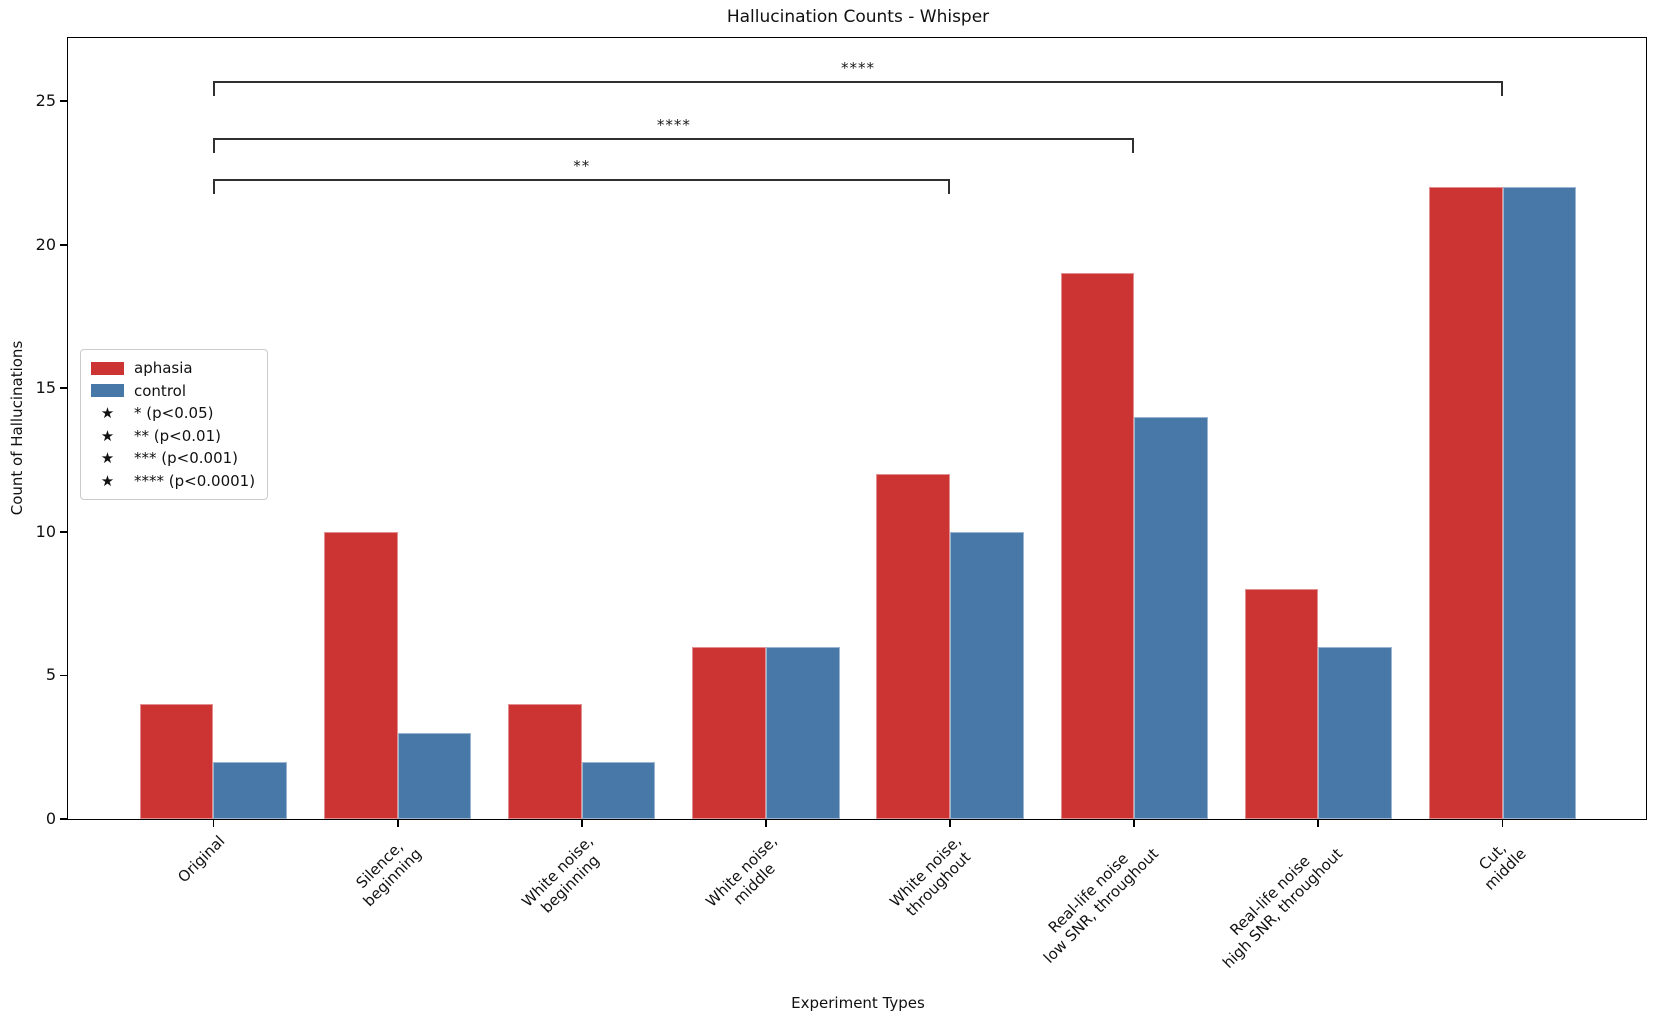 This screenshot has height=1032, width=1660. I want to click on x-axis-label: Experiment Types, so click(858, 1003).